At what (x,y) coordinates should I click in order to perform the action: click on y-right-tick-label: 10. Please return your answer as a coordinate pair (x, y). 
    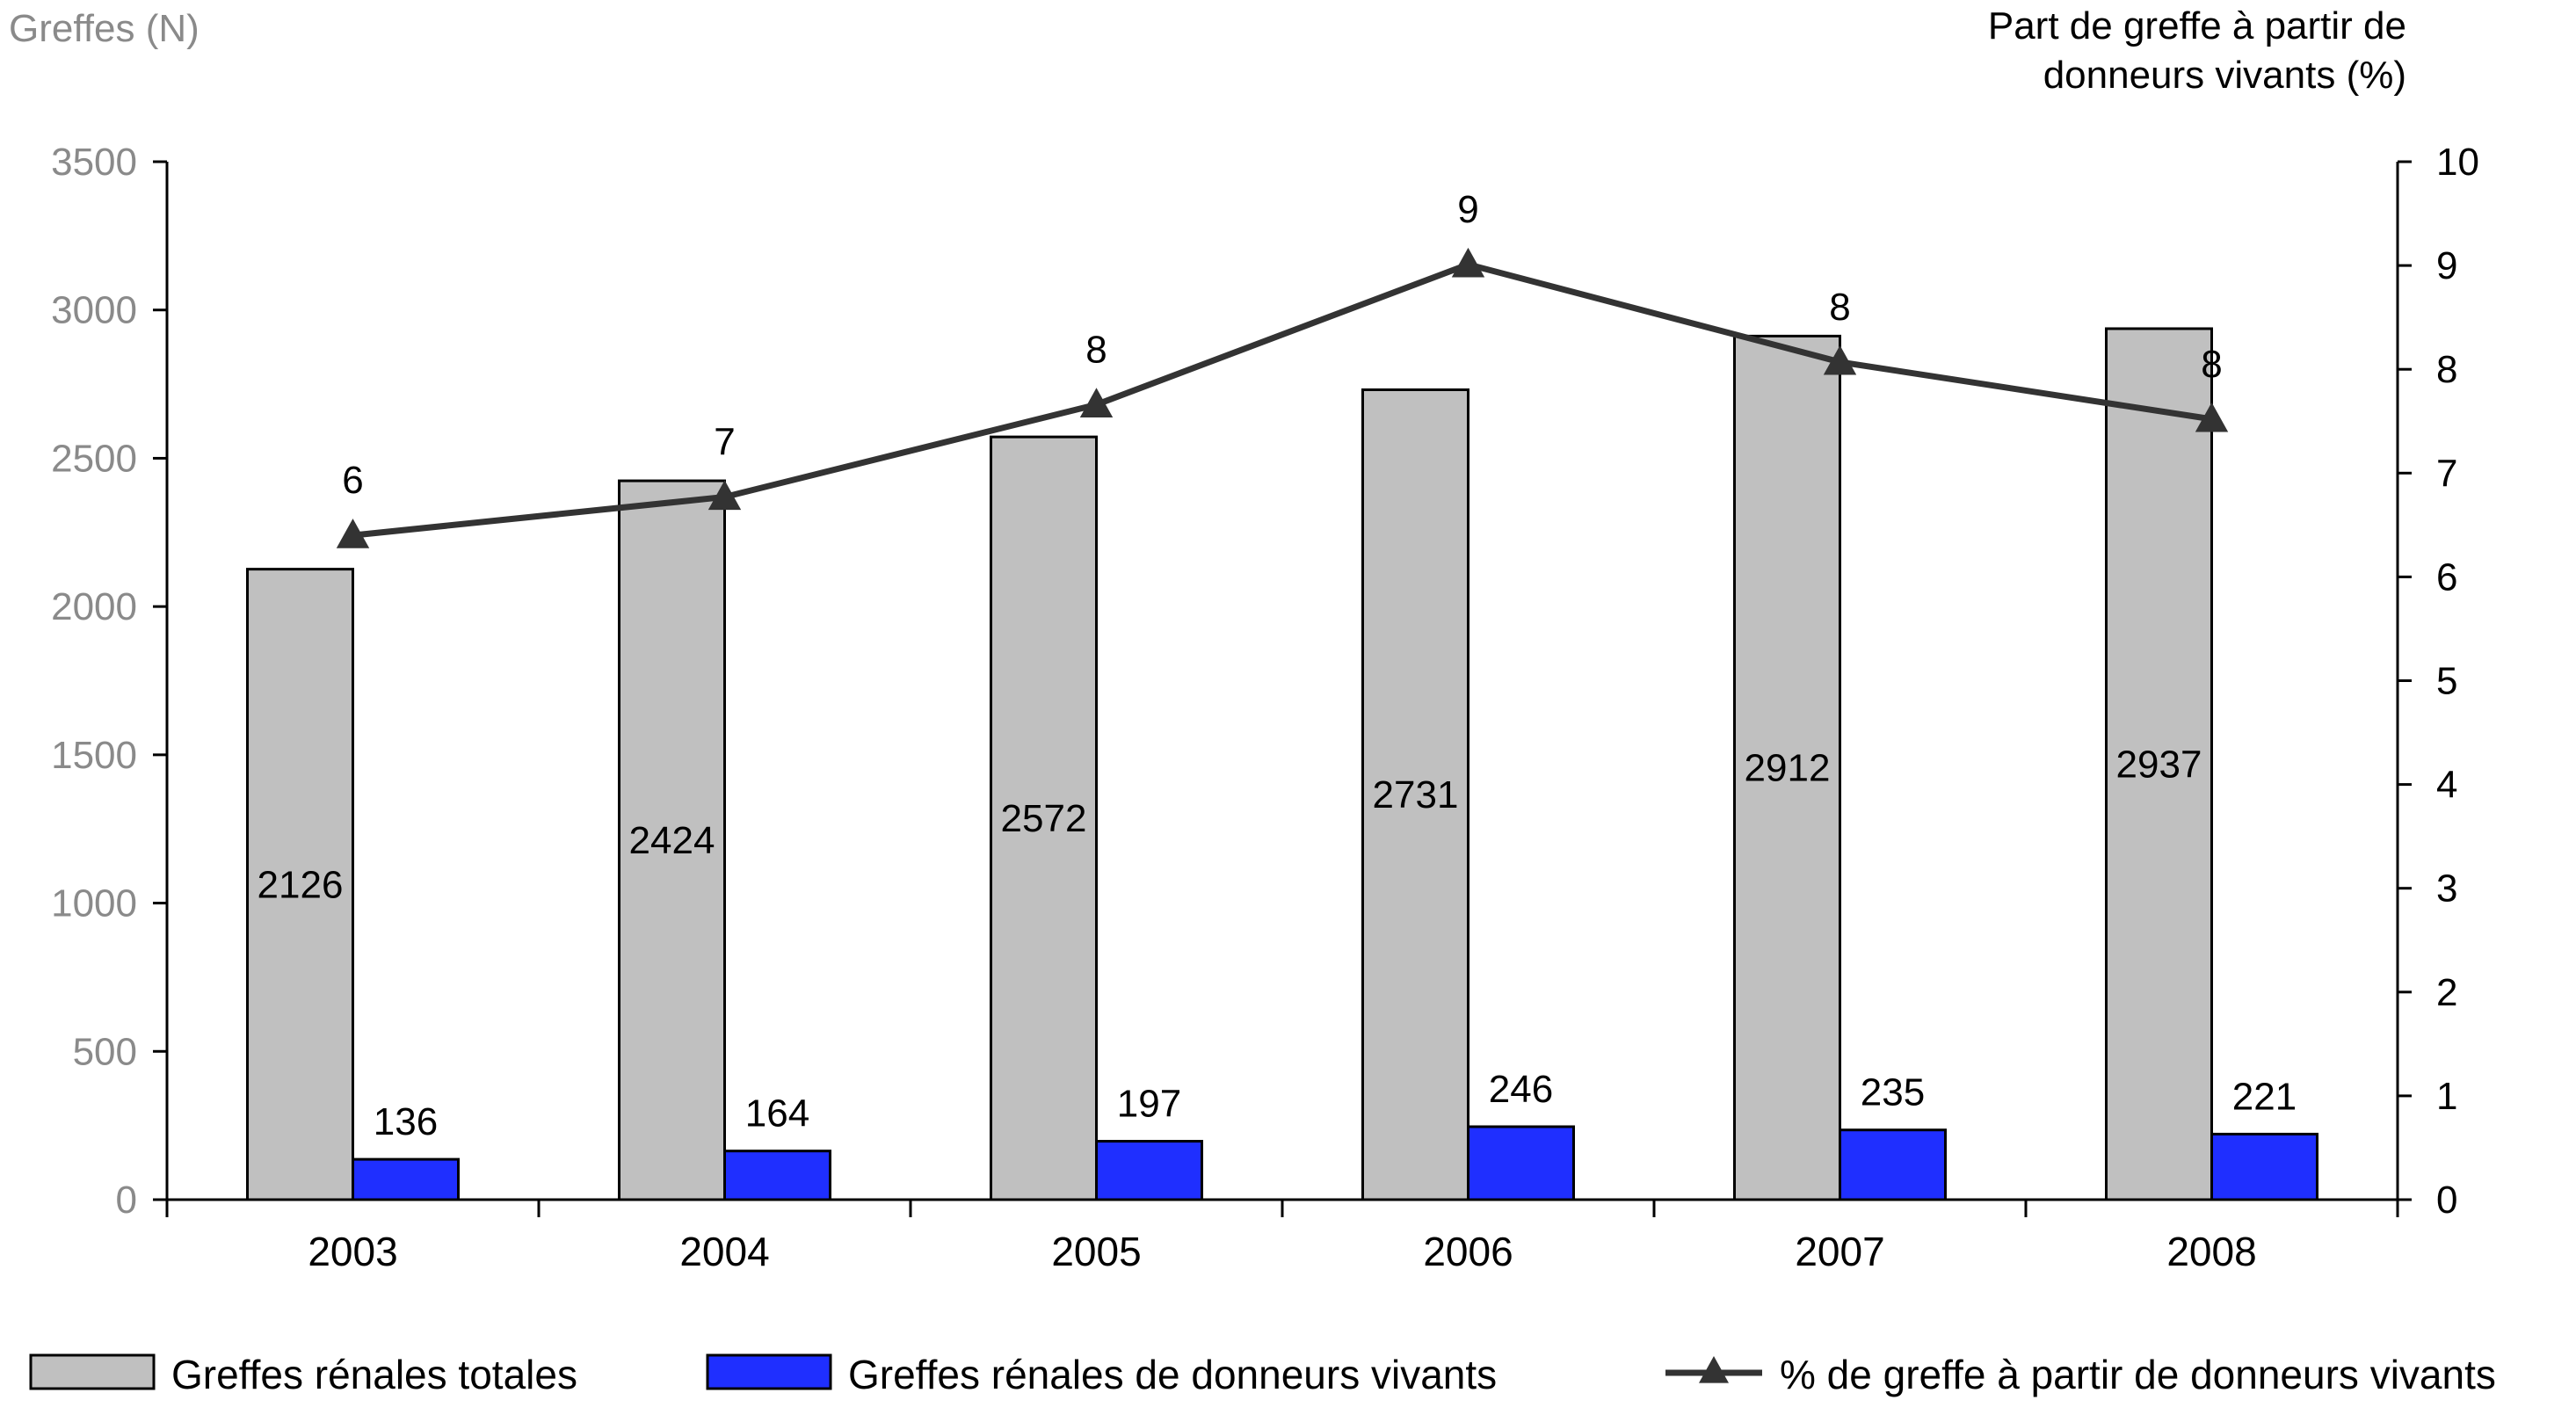
    Looking at the image, I should click on (2457, 162).